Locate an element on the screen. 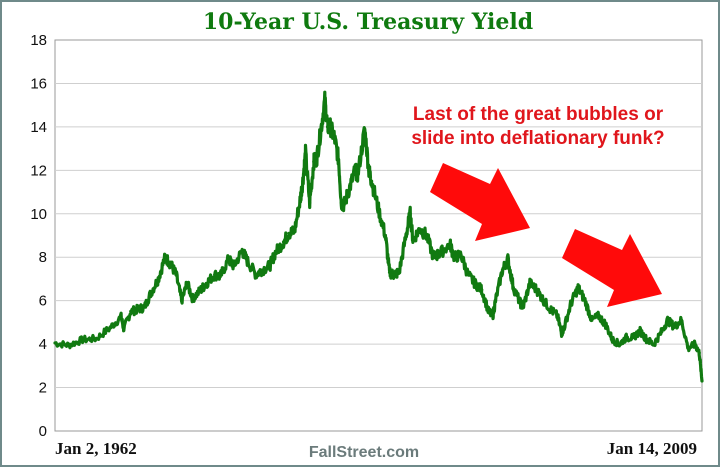 The width and height of the screenshot is (720, 467). y-tick-label: 14 is located at coordinates (38, 127).